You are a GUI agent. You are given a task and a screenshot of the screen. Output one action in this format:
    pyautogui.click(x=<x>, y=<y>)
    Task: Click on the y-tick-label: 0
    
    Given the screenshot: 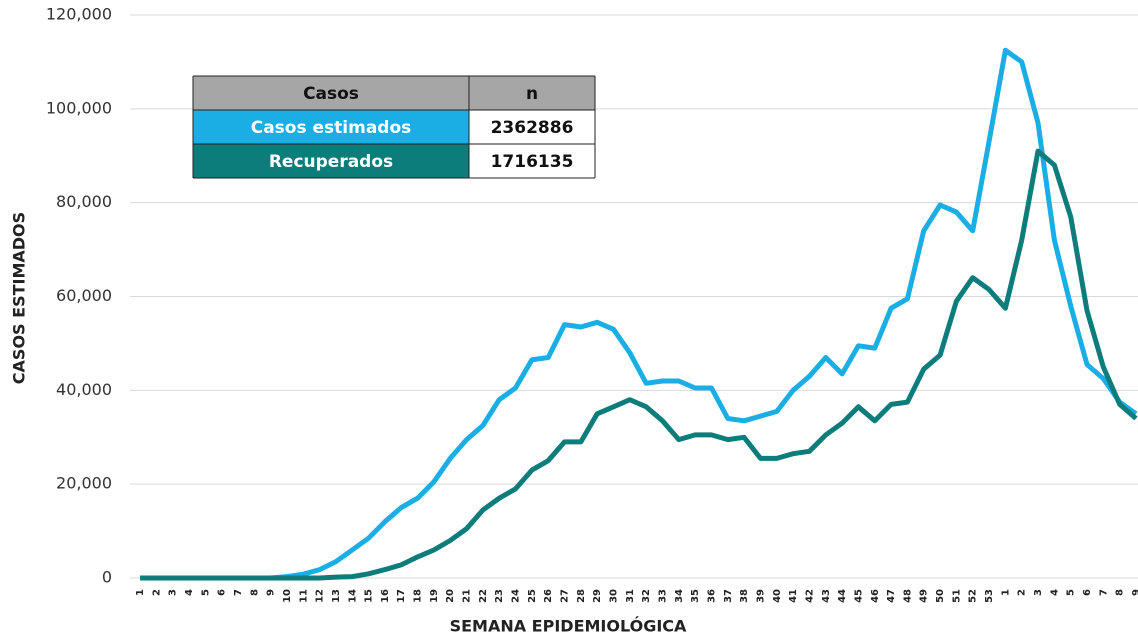 What is the action you would take?
    pyautogui.click(x=107, y=577)
    